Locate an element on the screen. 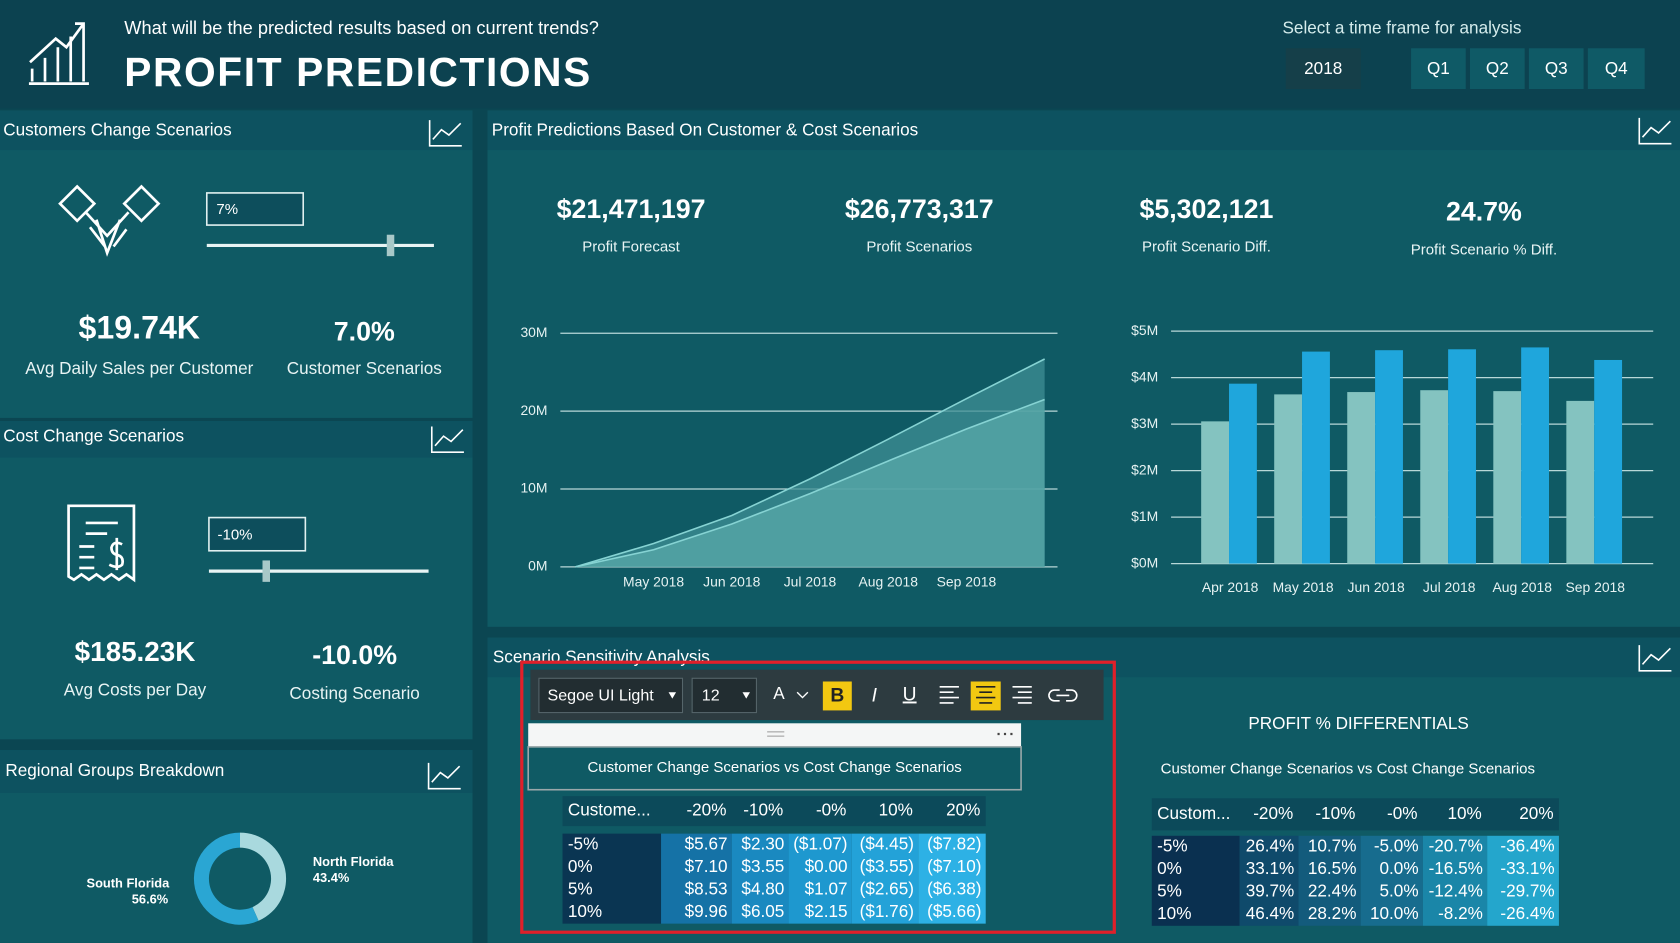  table-cell: $8.53 is located at coordinates (706, 888).